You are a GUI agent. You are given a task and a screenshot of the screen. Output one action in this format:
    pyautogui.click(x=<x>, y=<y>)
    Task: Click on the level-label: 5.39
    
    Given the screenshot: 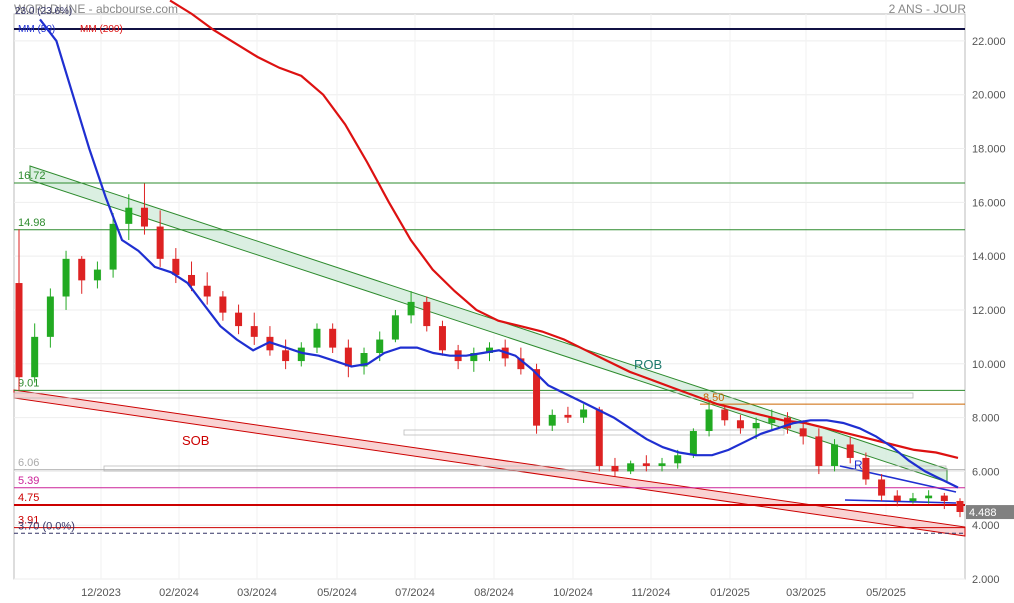 What is the action you would take?
    pyautogui.click(x=28, y=481)
    